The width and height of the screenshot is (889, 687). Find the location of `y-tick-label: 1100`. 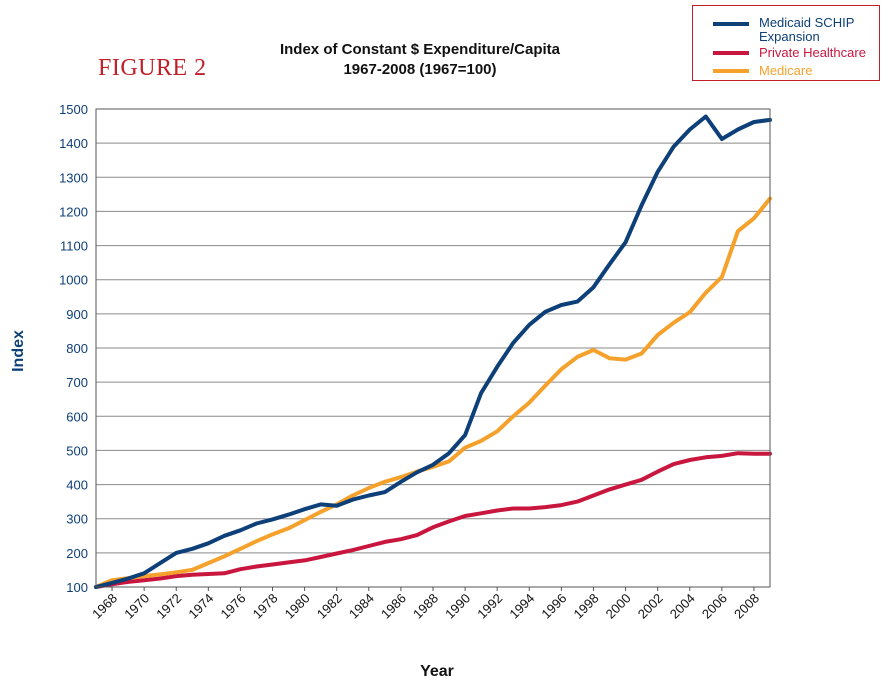

y-tick-label: 1100 is located at coordinates (74, 246).